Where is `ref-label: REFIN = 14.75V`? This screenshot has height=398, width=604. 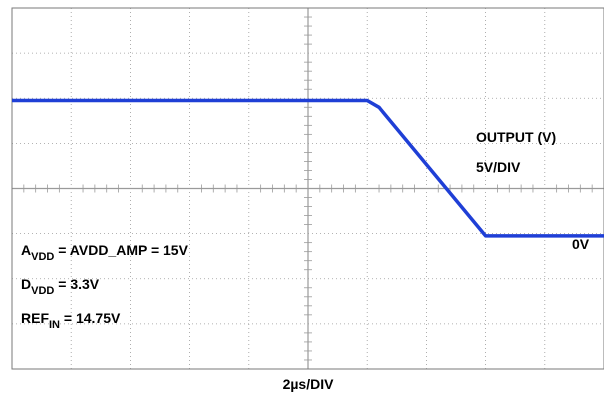
ref-label: REFIN = 14.75V is located at coordinates (71, 320).